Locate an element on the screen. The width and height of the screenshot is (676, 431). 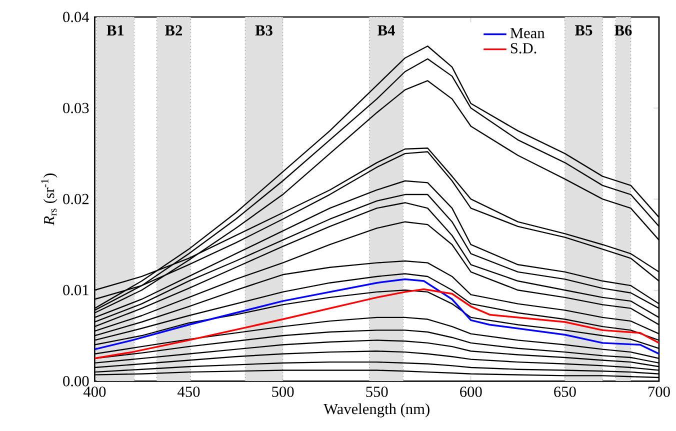
y-axis-title: R$_{rs}$ (sr$^{-1}$) is located at coordinates (49, 200).